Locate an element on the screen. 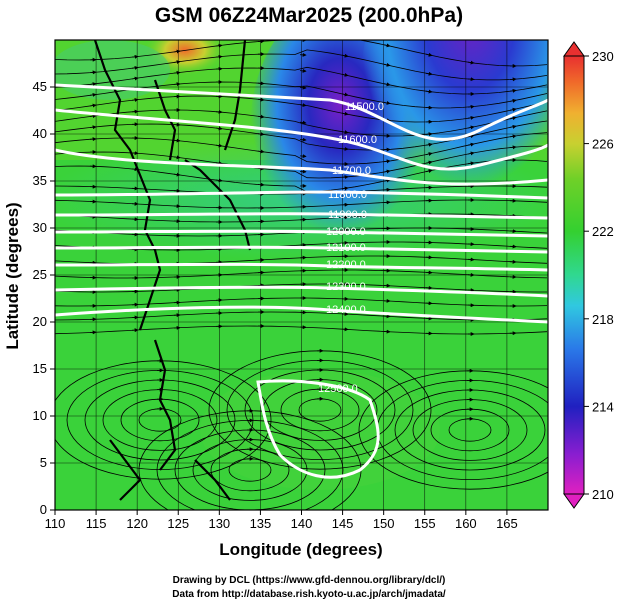  colorbar-tick-label: 218 is located at coordinates (603, 319).